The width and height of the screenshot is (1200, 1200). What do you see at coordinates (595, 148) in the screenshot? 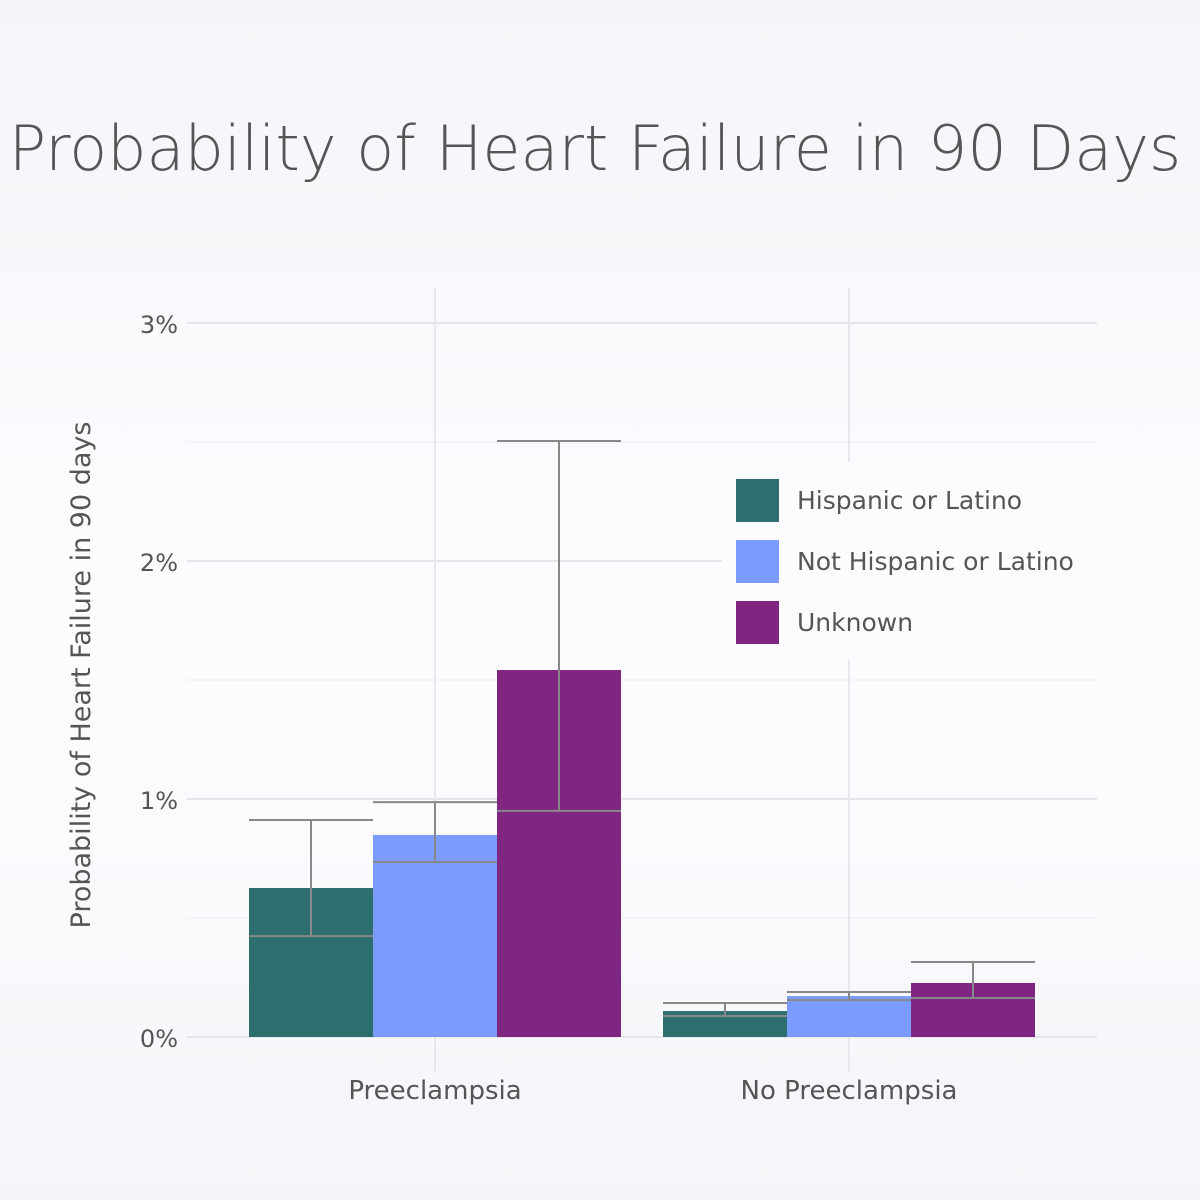
I see `chart-title: Probability of Heart Failure in 90 Days` at bounding box center [595, 148].